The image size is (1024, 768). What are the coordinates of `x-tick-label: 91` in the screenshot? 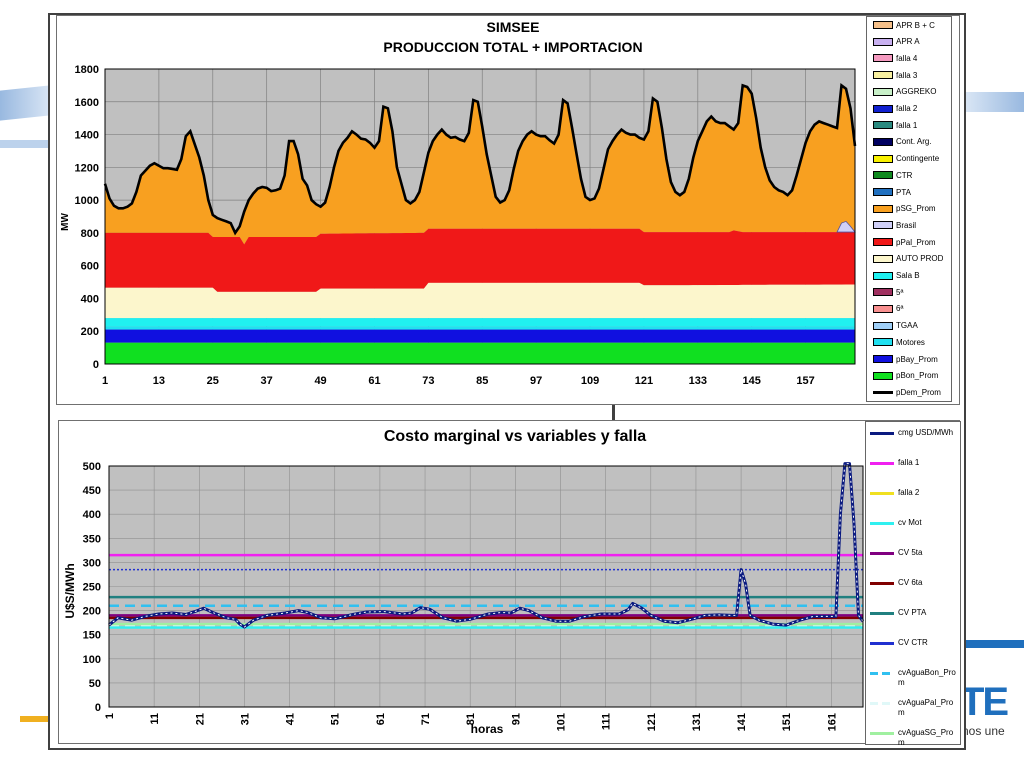 It's located at (516, 719).